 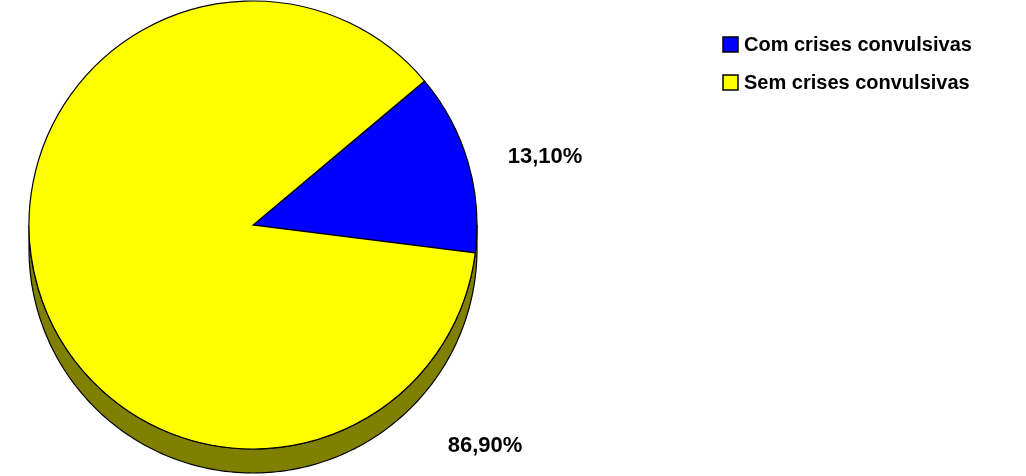 I want to click on legend-label: Com crises convulsivas, so click(x=858, y=44).